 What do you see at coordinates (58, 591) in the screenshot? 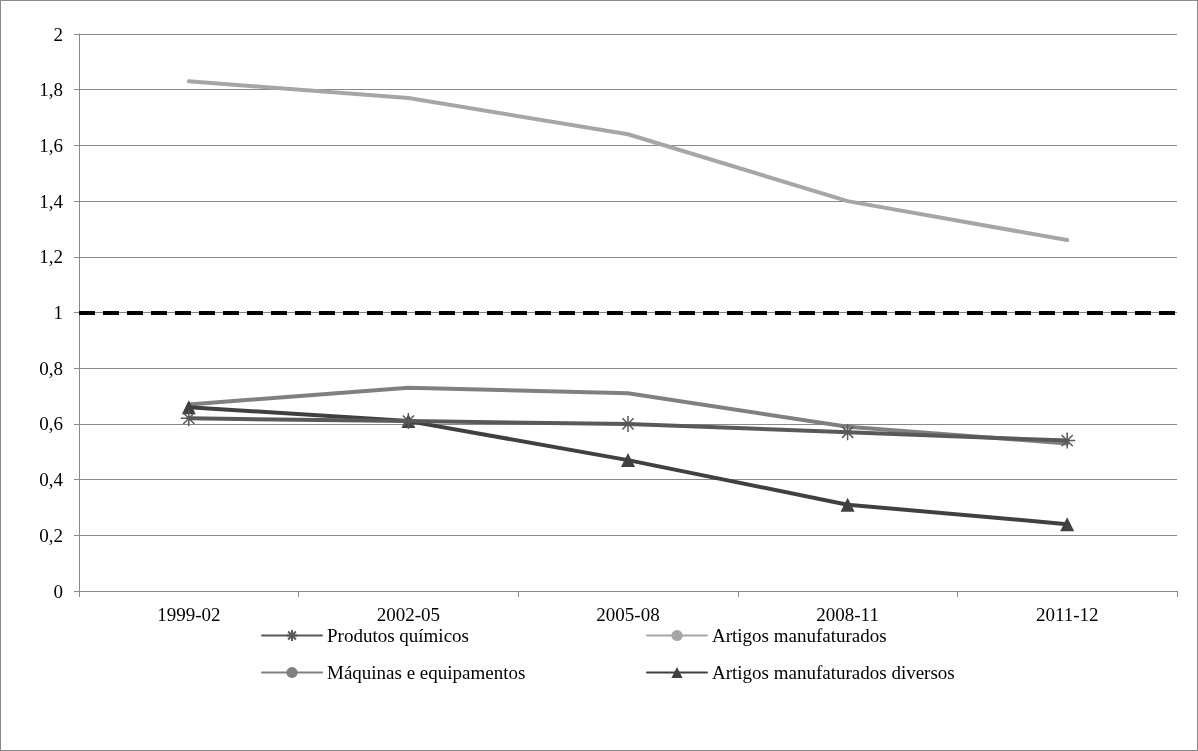
I see `y-tick-label: 0` at bounding box center [58, 591].